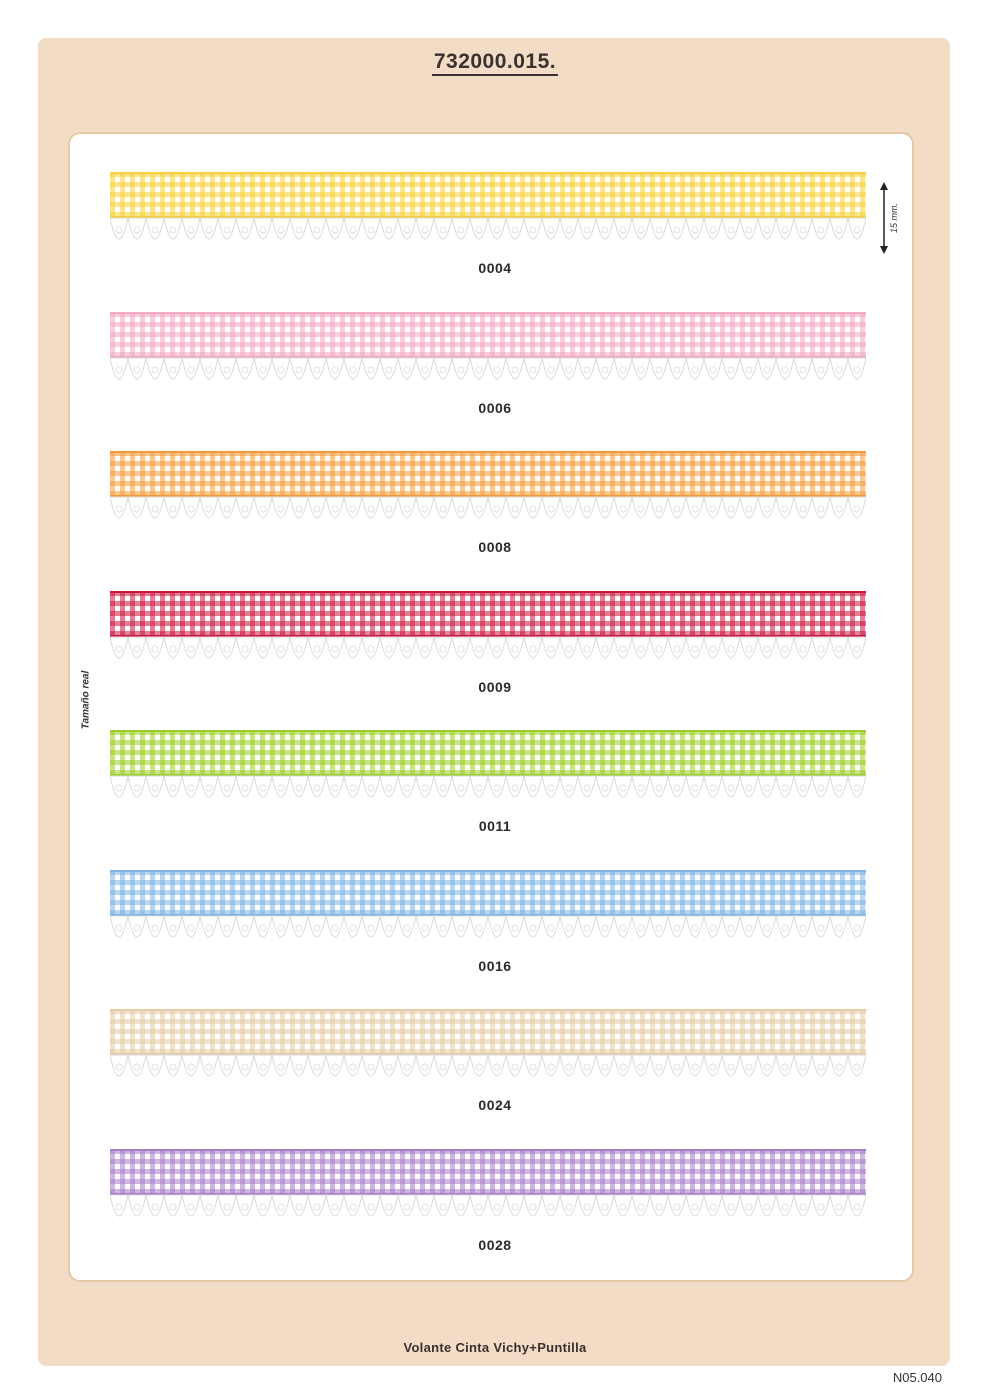 This screenshot has width=990, height=1400. I want to click on color-code: 0008, so click(495, 547).